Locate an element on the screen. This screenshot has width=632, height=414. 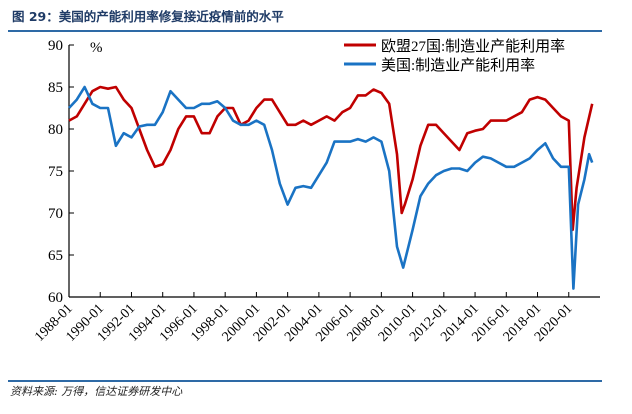
y-tick-label: 85 is located at coordinates (55, 88).